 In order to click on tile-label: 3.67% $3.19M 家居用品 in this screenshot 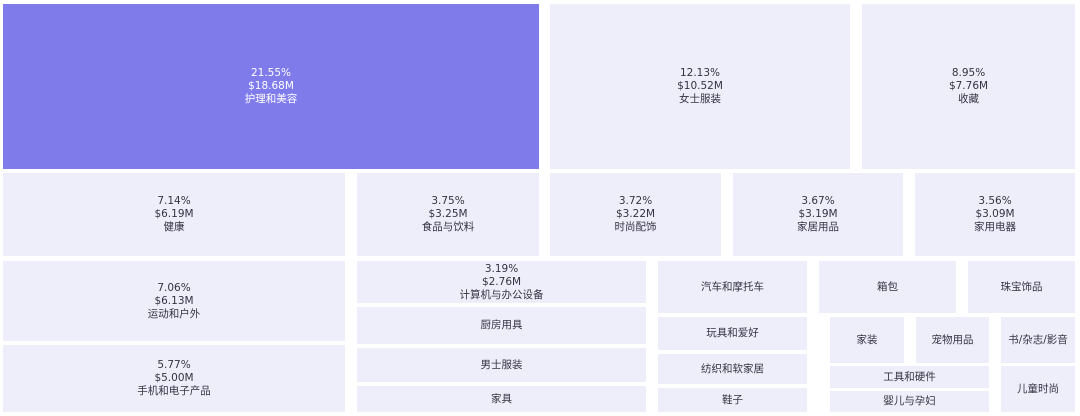, I will do `click(818, 214)`.